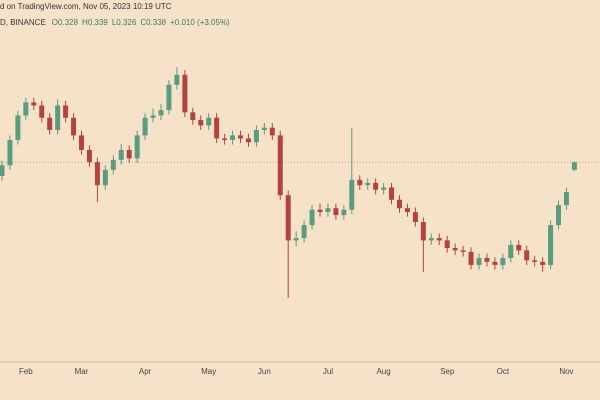 The height and width of the screenshot is (400, 600). What do you see at coordinates (208, 371) in the screenshot?
I see `x-tick-label: May` at bounding box center [208, 371].